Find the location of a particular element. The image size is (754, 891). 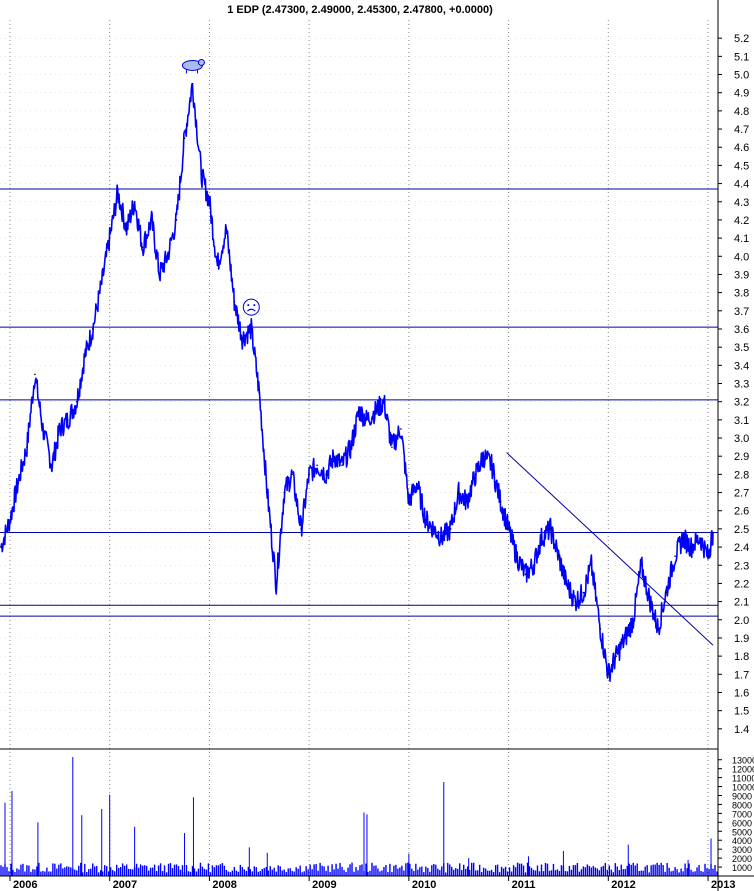

price-tick-label: 4.2 is located at coordinates (741, 221).